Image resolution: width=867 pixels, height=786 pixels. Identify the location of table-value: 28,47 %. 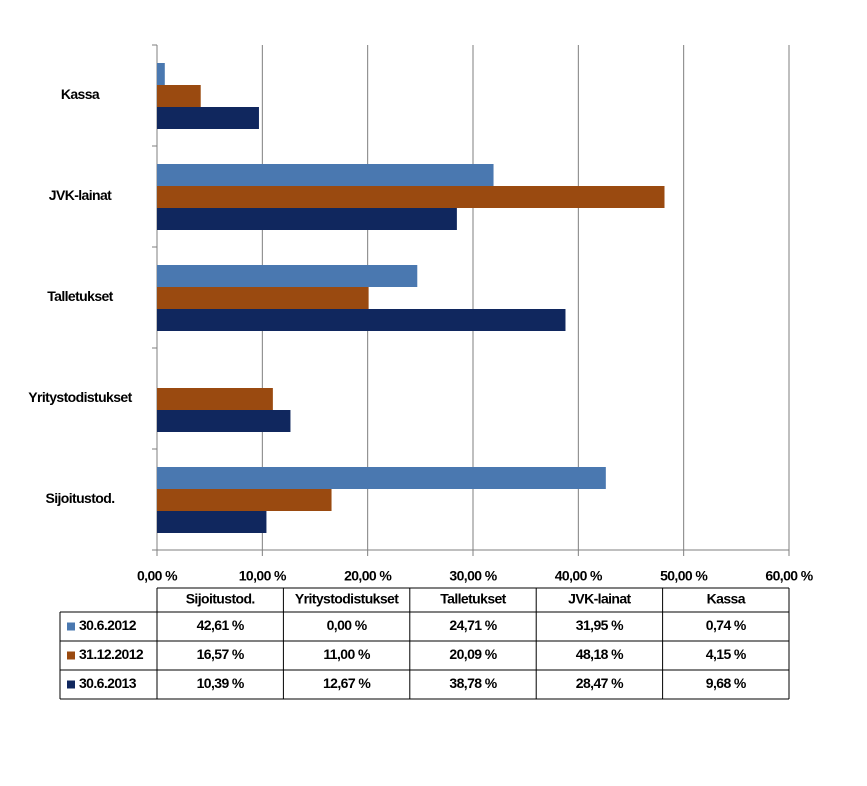
(600, 683).